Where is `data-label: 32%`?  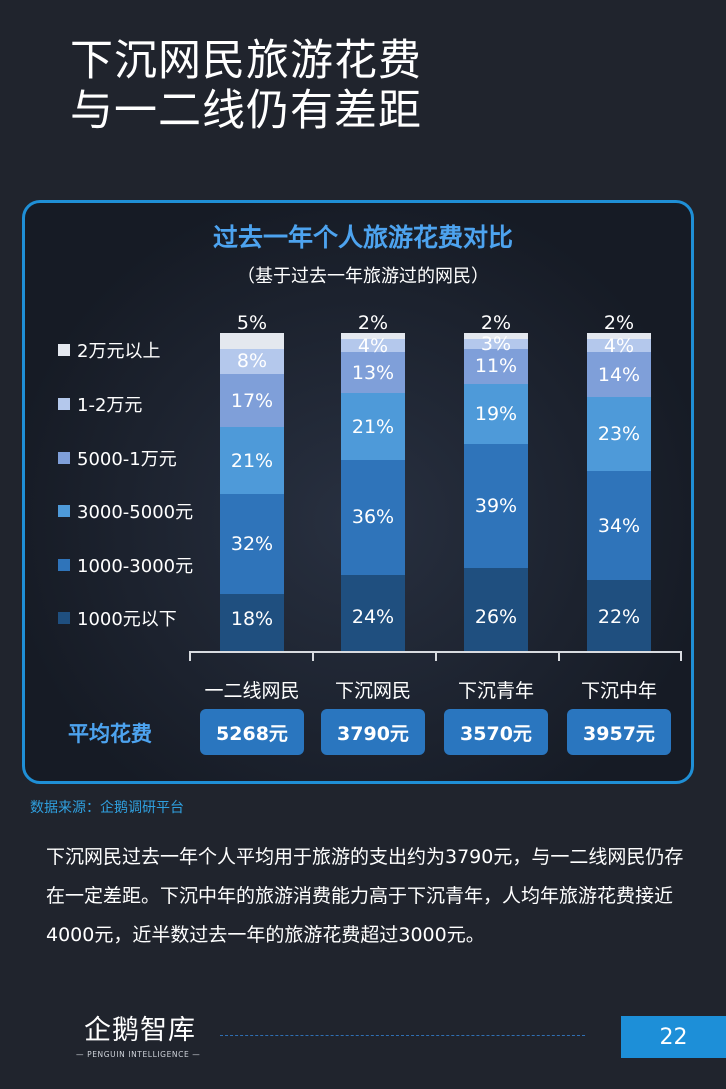 data-label: 32% is located at coordinates (252, 543).